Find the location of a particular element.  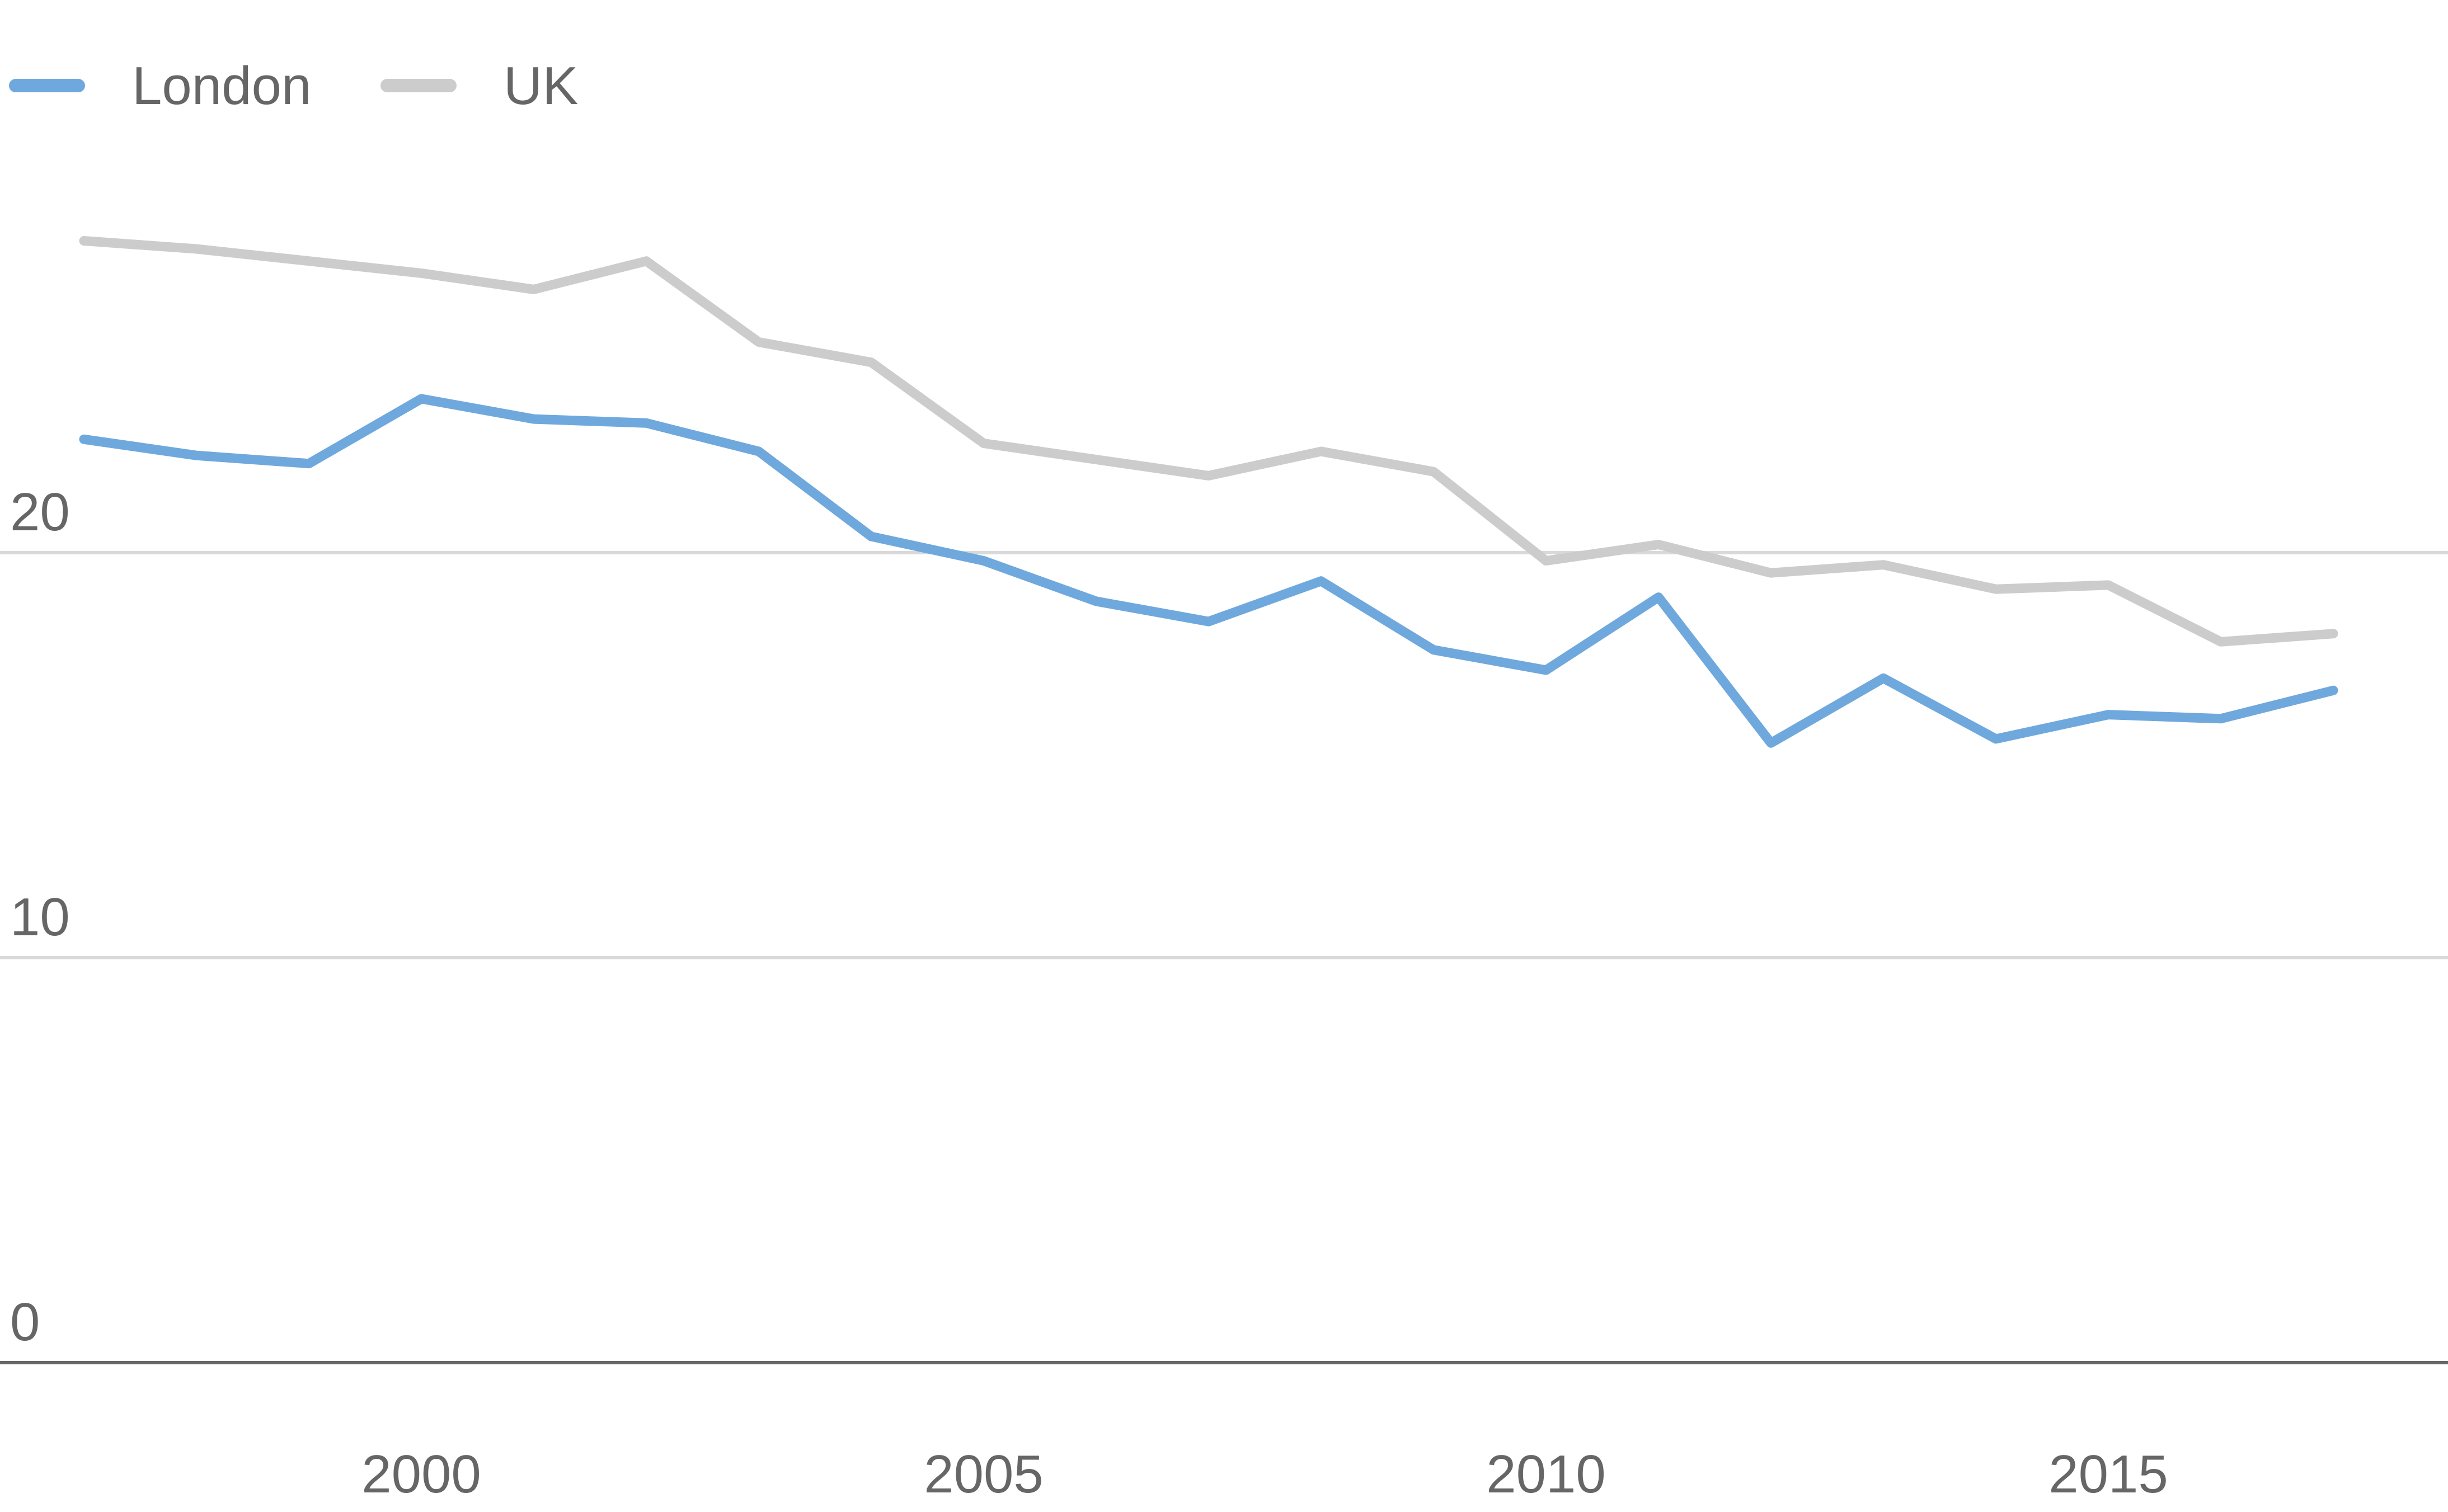

legend: London UK is located at coordinates (293, 86).